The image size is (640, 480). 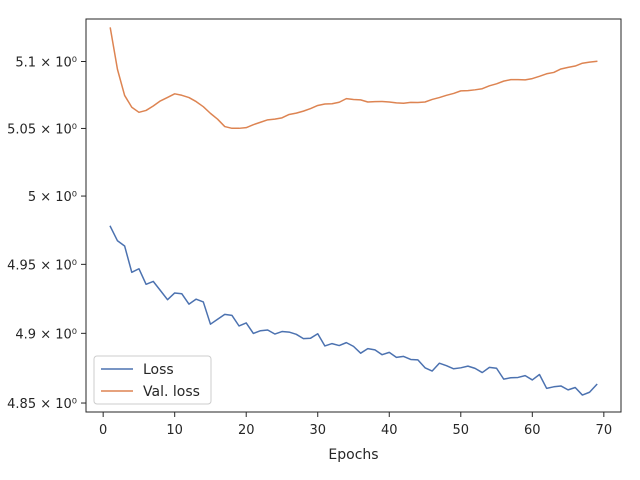 I want to click on legend-frame, so click(x=152, y=380).